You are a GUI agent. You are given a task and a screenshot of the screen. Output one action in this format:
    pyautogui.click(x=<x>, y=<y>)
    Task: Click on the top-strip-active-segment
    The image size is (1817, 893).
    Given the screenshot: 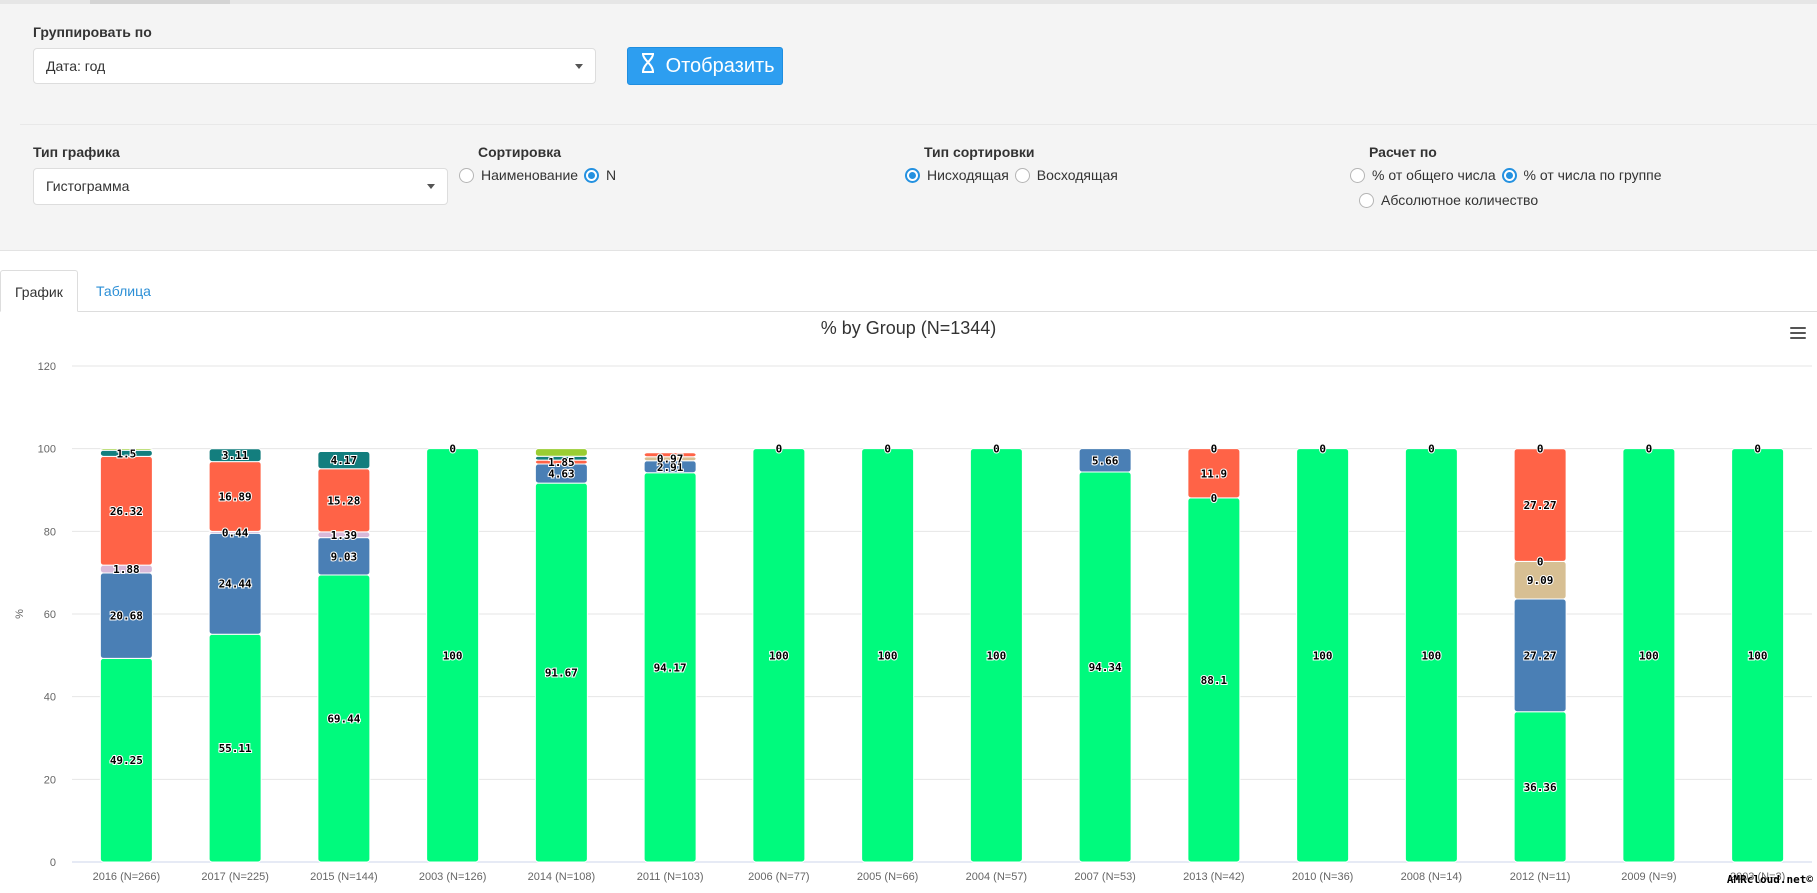 What is the action you would take?
    pyautogui.click(x=160, y=2)
    